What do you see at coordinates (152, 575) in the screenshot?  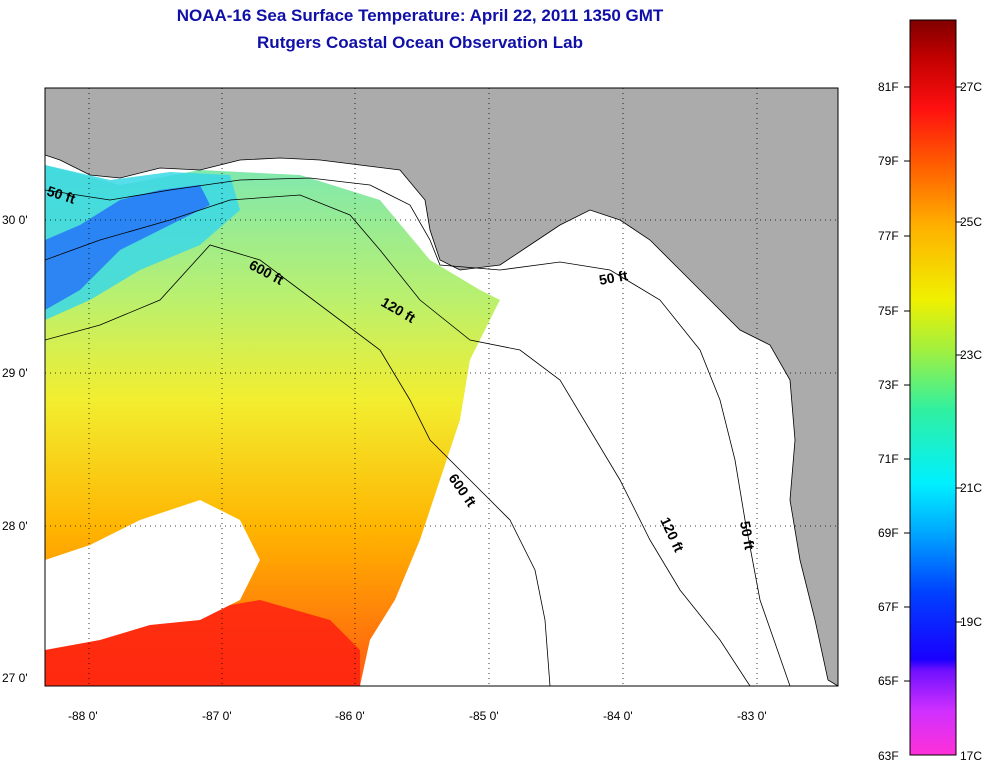 I see `cloud-cover` at bounding box center [152, 575].